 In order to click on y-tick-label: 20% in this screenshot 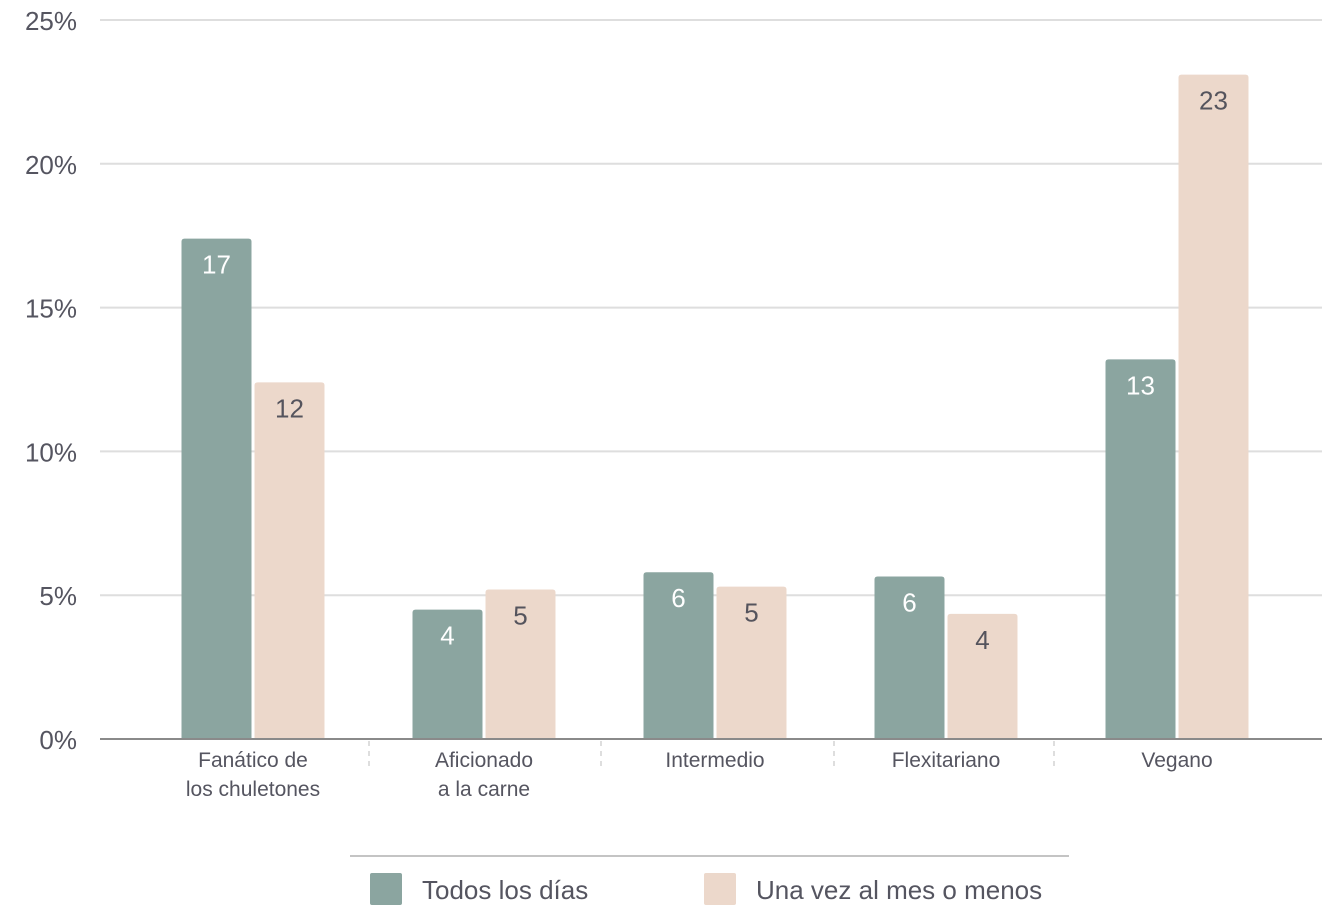, I will do `click(51, 165)`.